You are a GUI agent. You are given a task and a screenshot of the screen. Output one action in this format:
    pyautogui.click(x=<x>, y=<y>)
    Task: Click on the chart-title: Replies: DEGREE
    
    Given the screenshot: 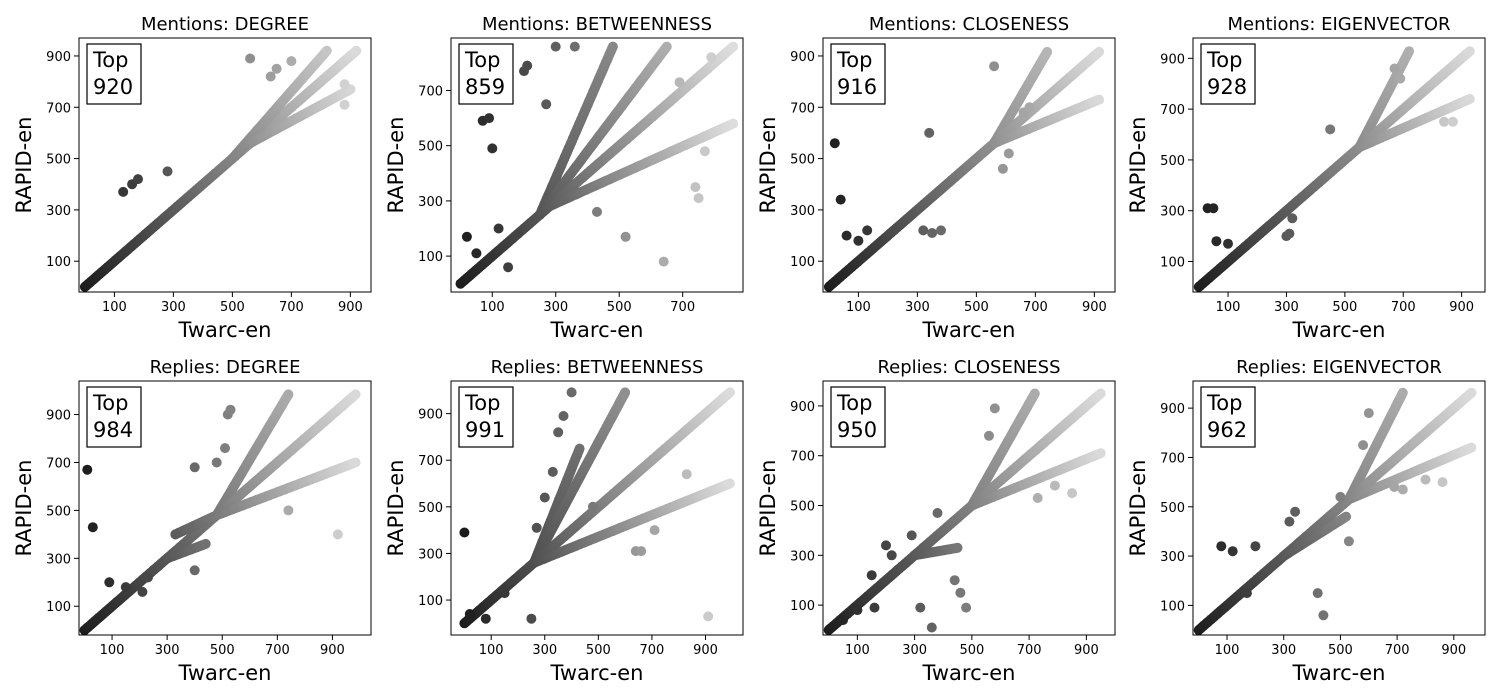 What is the action you would take?
    pyautogui.click(x=225, y=367)
    